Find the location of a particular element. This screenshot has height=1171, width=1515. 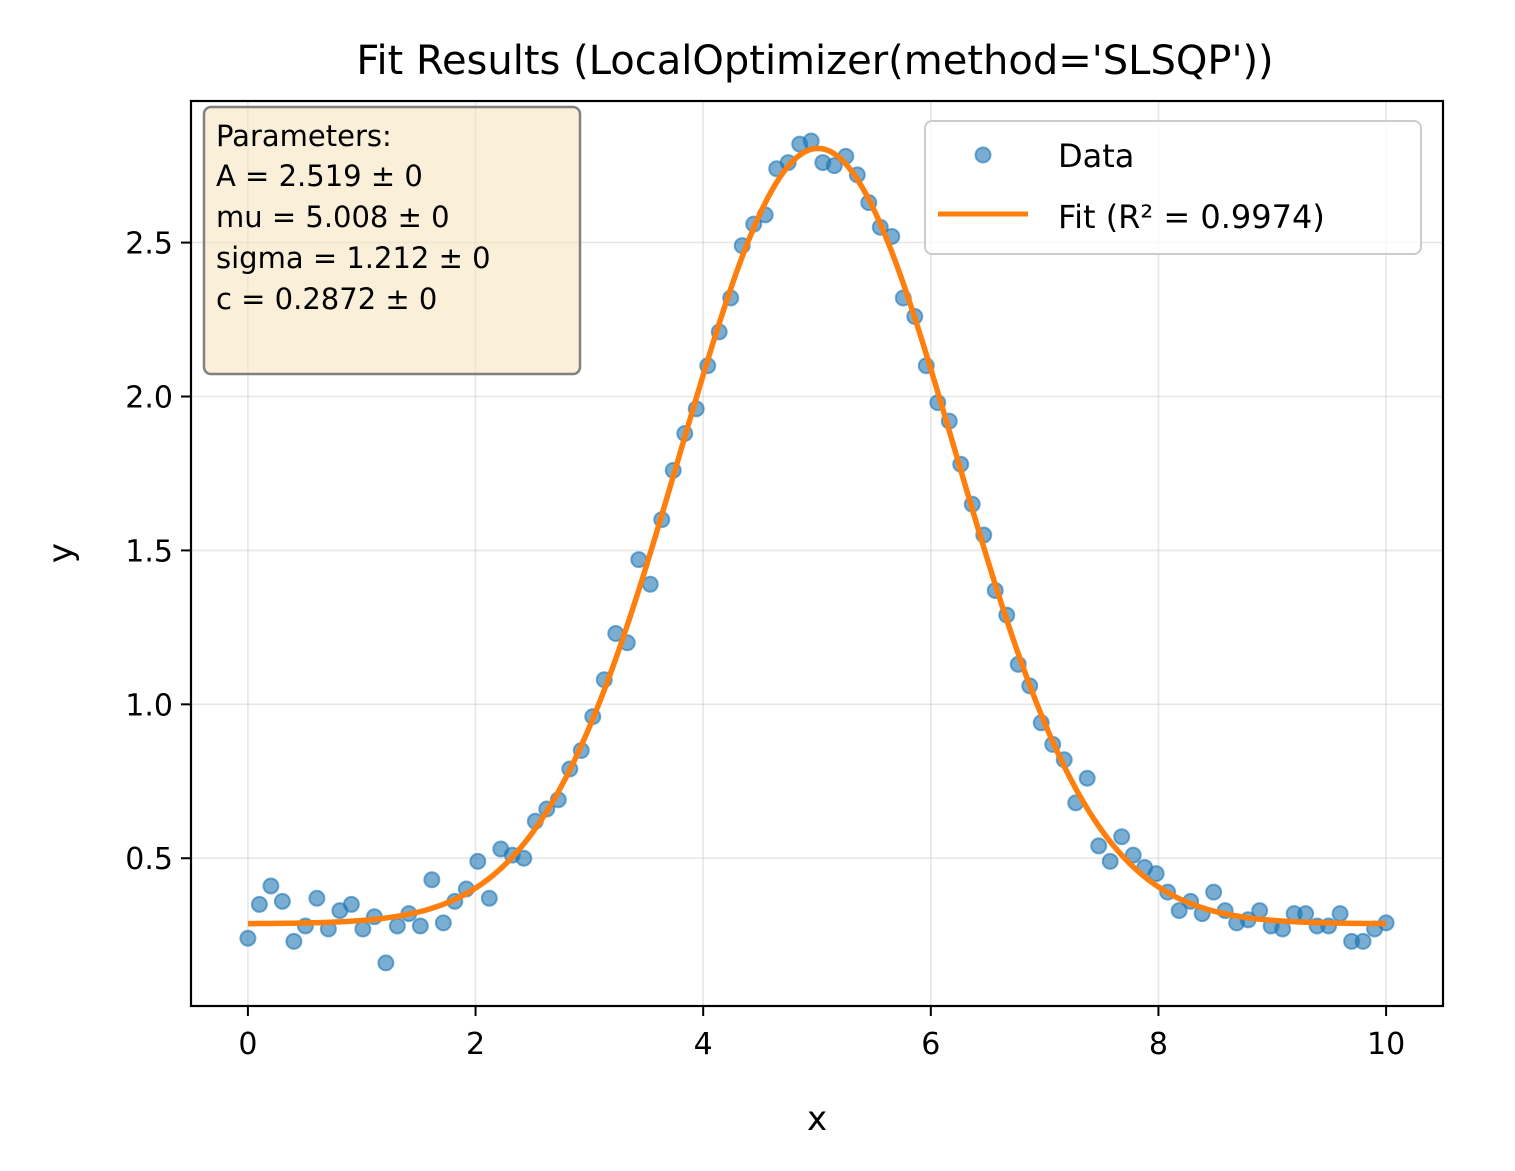

parameters-box-background is located at coordinates (392, 240).